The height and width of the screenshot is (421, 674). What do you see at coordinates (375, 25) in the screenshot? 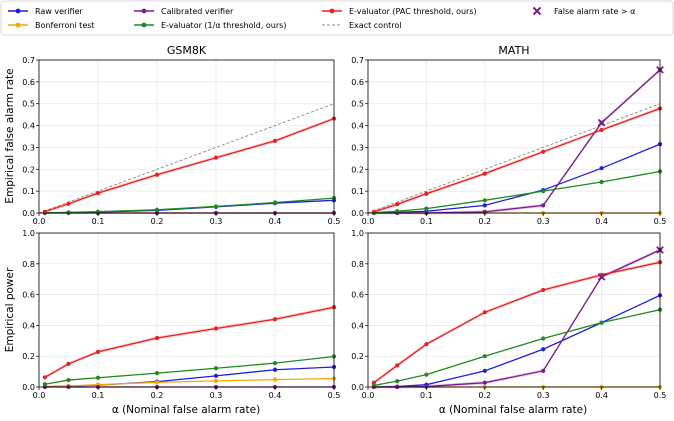
I see `legend-label: Exact control` at bounding box center [375, 25].